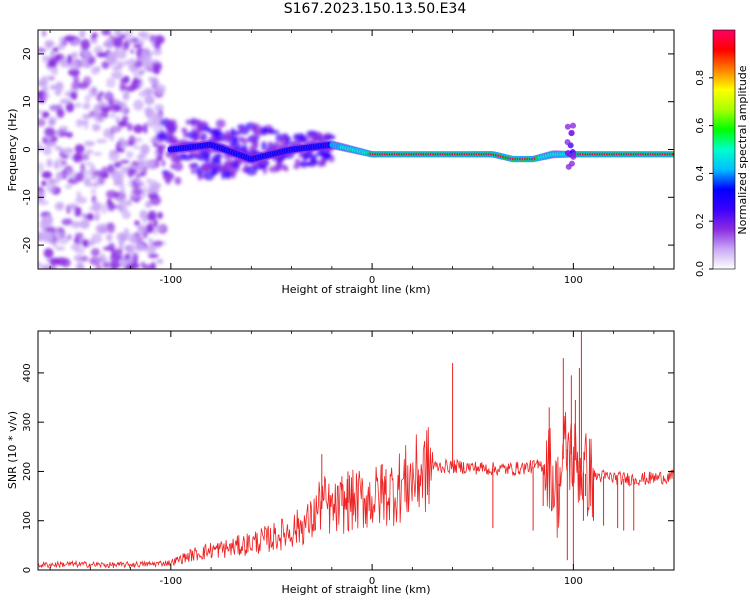 This screenshot has height=600, width=750. What do you see at coordinates (700, 126) in the screenshot?
I see `colorbar-tick-label: 0.6` at bounding box center [700, 126].